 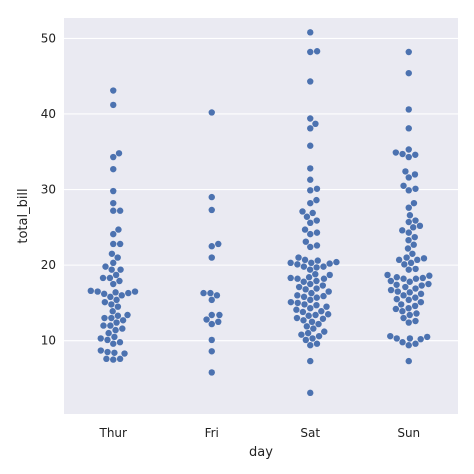 I want to click on y-tick-label: 40, so click(x=48, y=114).